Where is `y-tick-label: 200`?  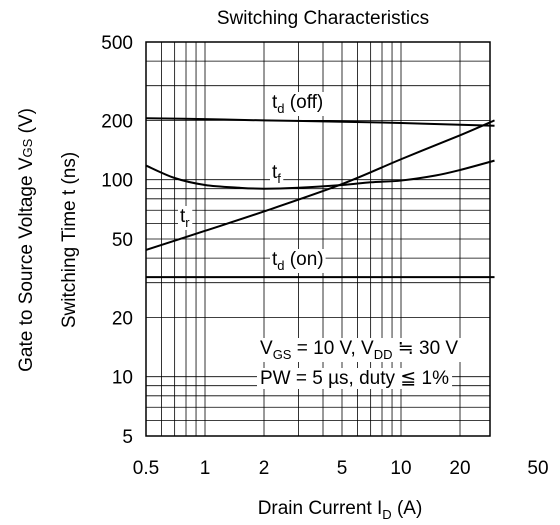 y-tick-label: 200 is located at coordinates (117, 121).